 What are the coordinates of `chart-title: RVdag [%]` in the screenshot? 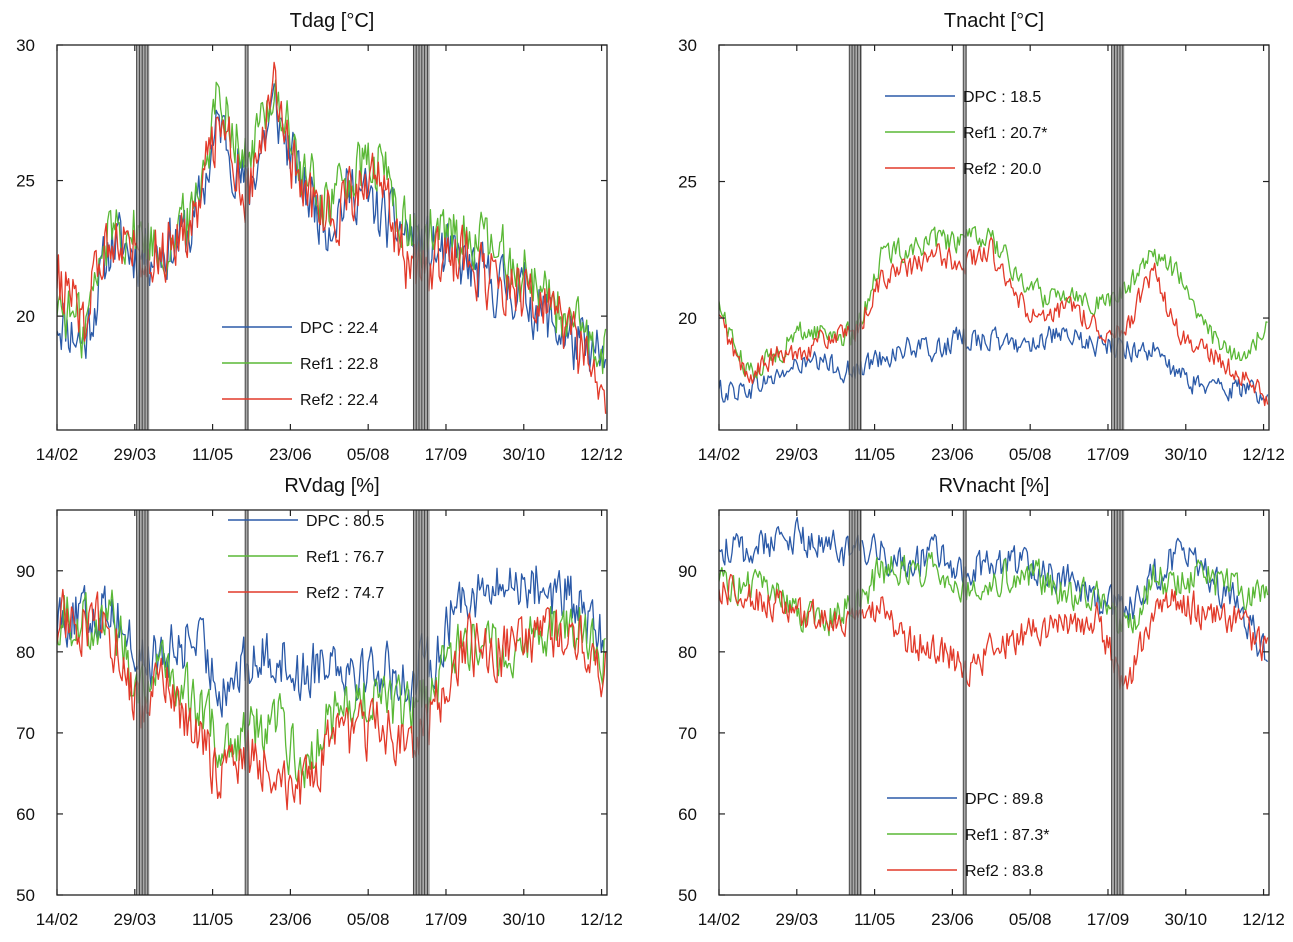 It's located at (331, 486).